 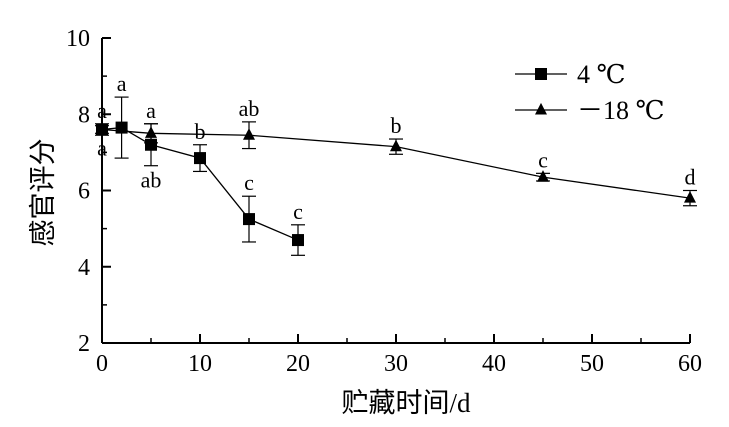 What do you see at coordinates (102, 364) in the screenshot?
I see `x-tick-label: 0` at bounding box center [102, 364].